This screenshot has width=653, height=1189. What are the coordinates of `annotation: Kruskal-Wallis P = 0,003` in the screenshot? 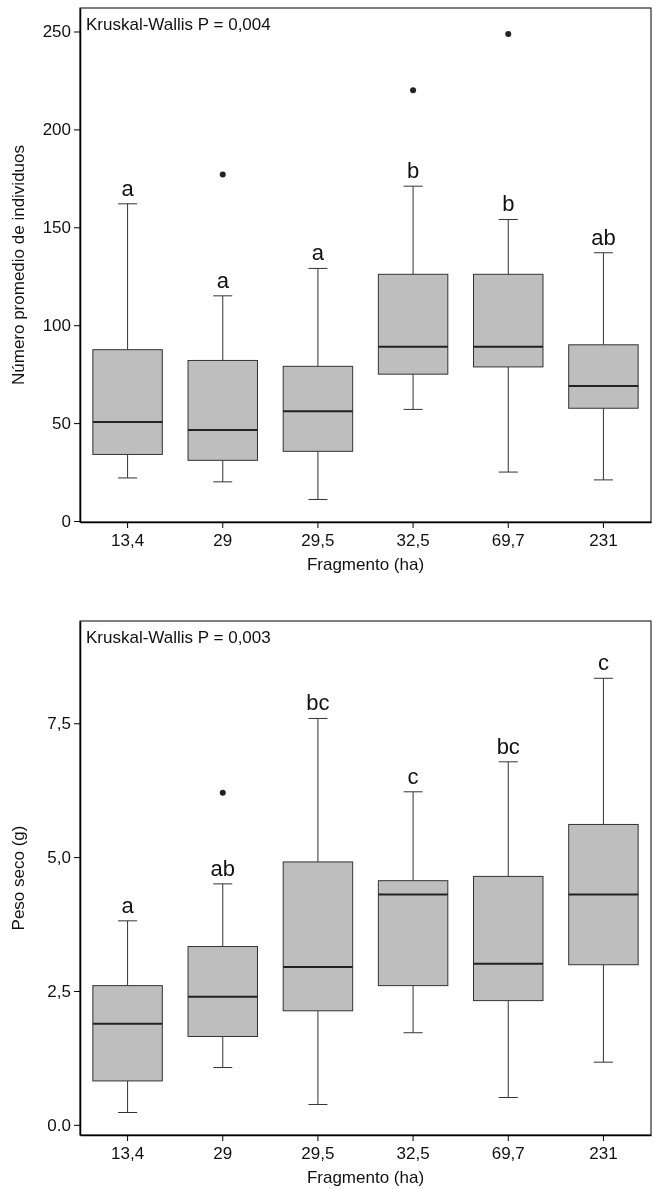 It's located at (178, 637).